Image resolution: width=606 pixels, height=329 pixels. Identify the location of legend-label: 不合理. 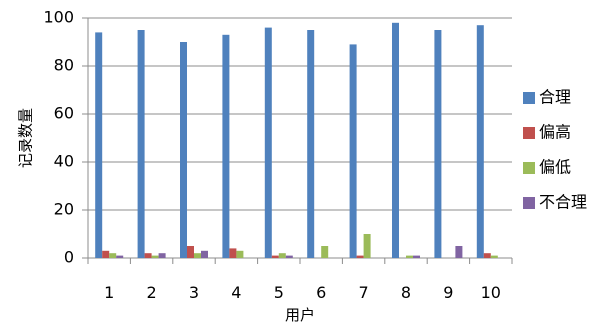
(563, 202).